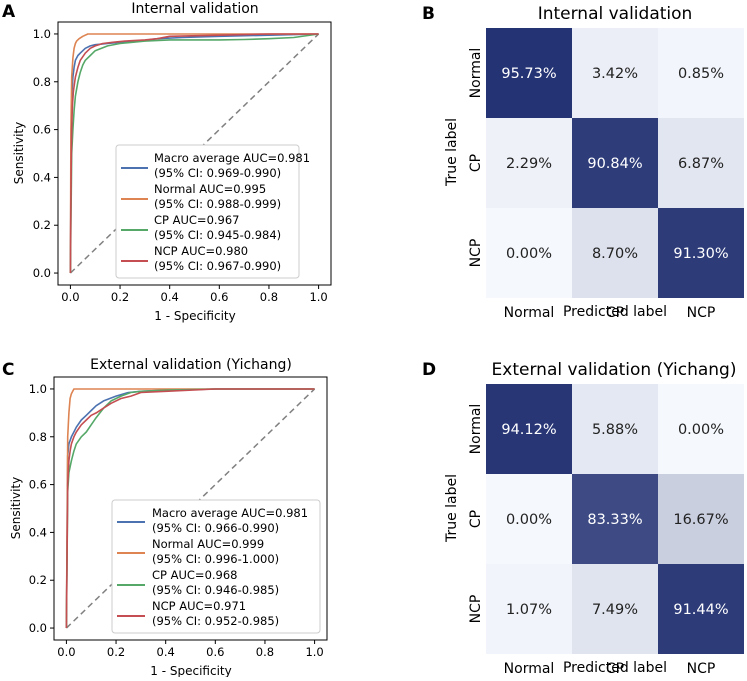 The height and width of the screenshot is (681, 747). I want to click on roc-c-xtick-label: 1.0, so click(314, 652).